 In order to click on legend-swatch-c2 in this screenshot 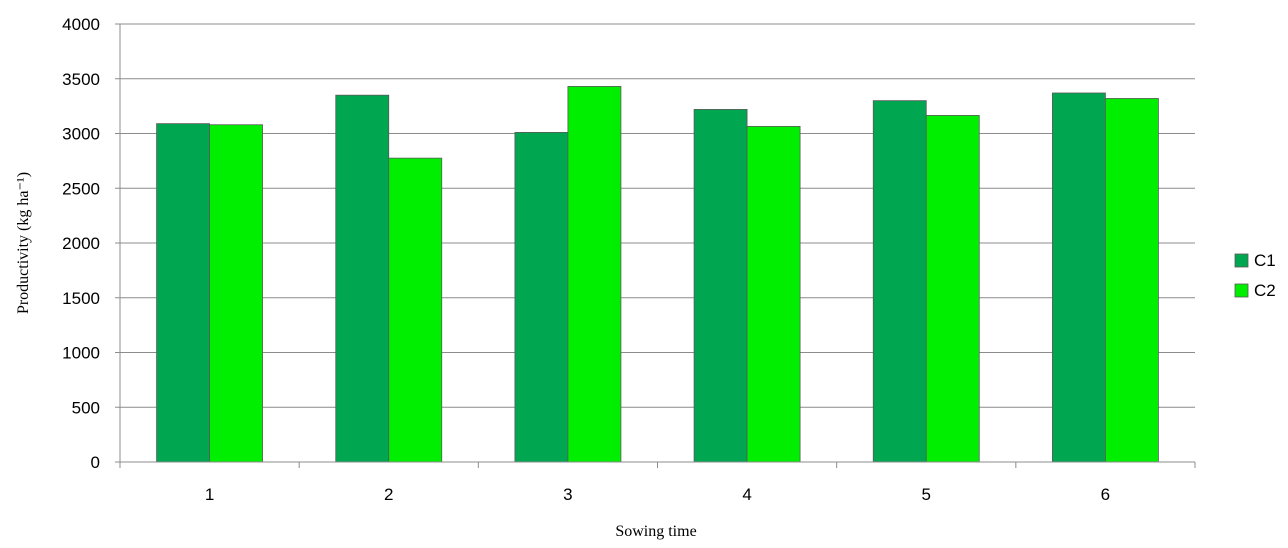, I will do `click(1241, 290)`.